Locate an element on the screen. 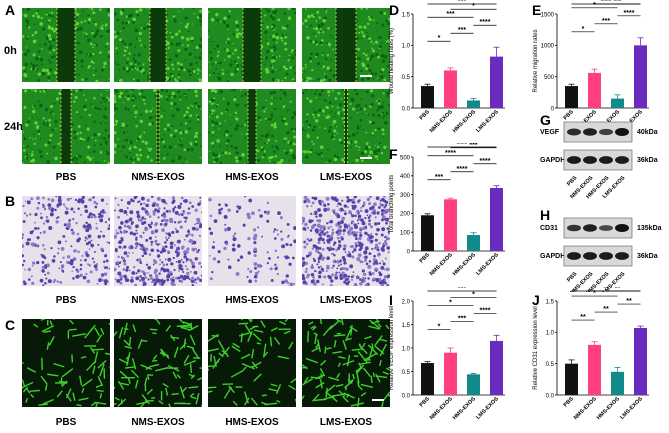  y-tick-label: 200 is located at coordinates (405, 215).